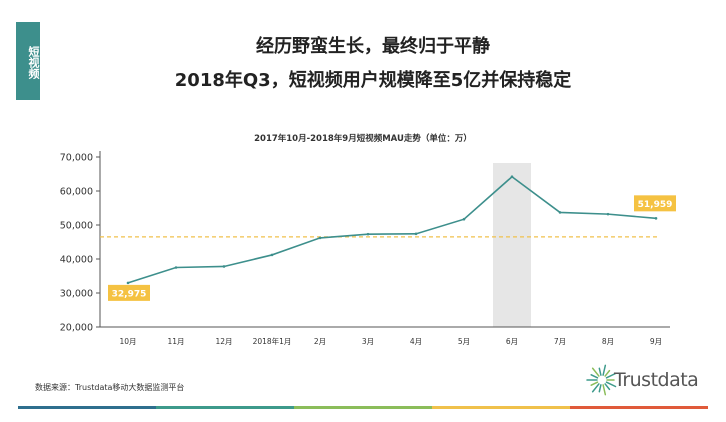 The width and height of the screenshot is (726, 422). I want to click on headline-line-2: 2018年Q3，短视频用户规模降至5亿并保持稳定, so click(373, 80).